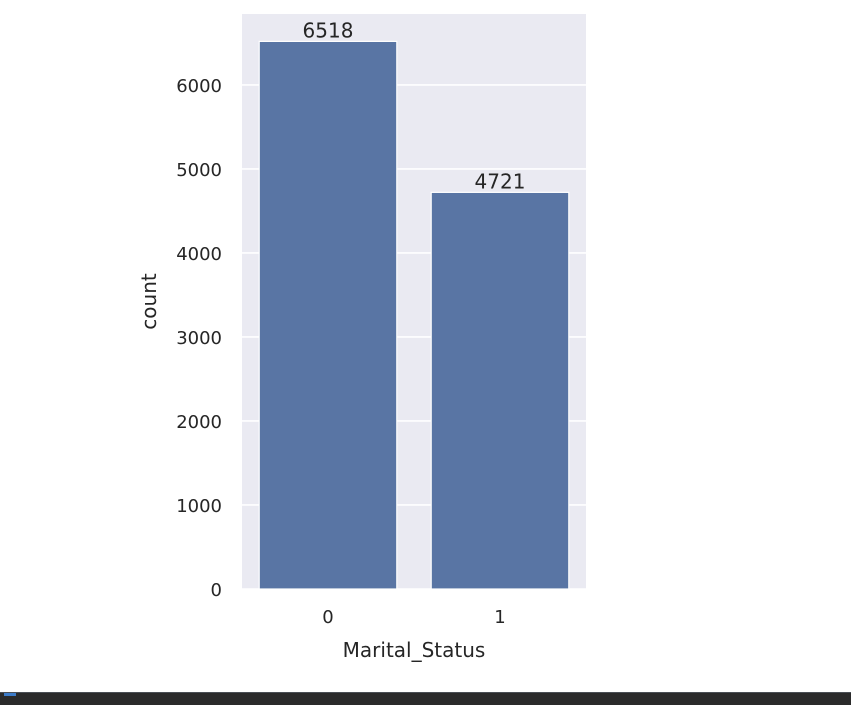 This screenshot has width=851, height=708. I want to click on x-tick-label: 0, so click(327, 617).